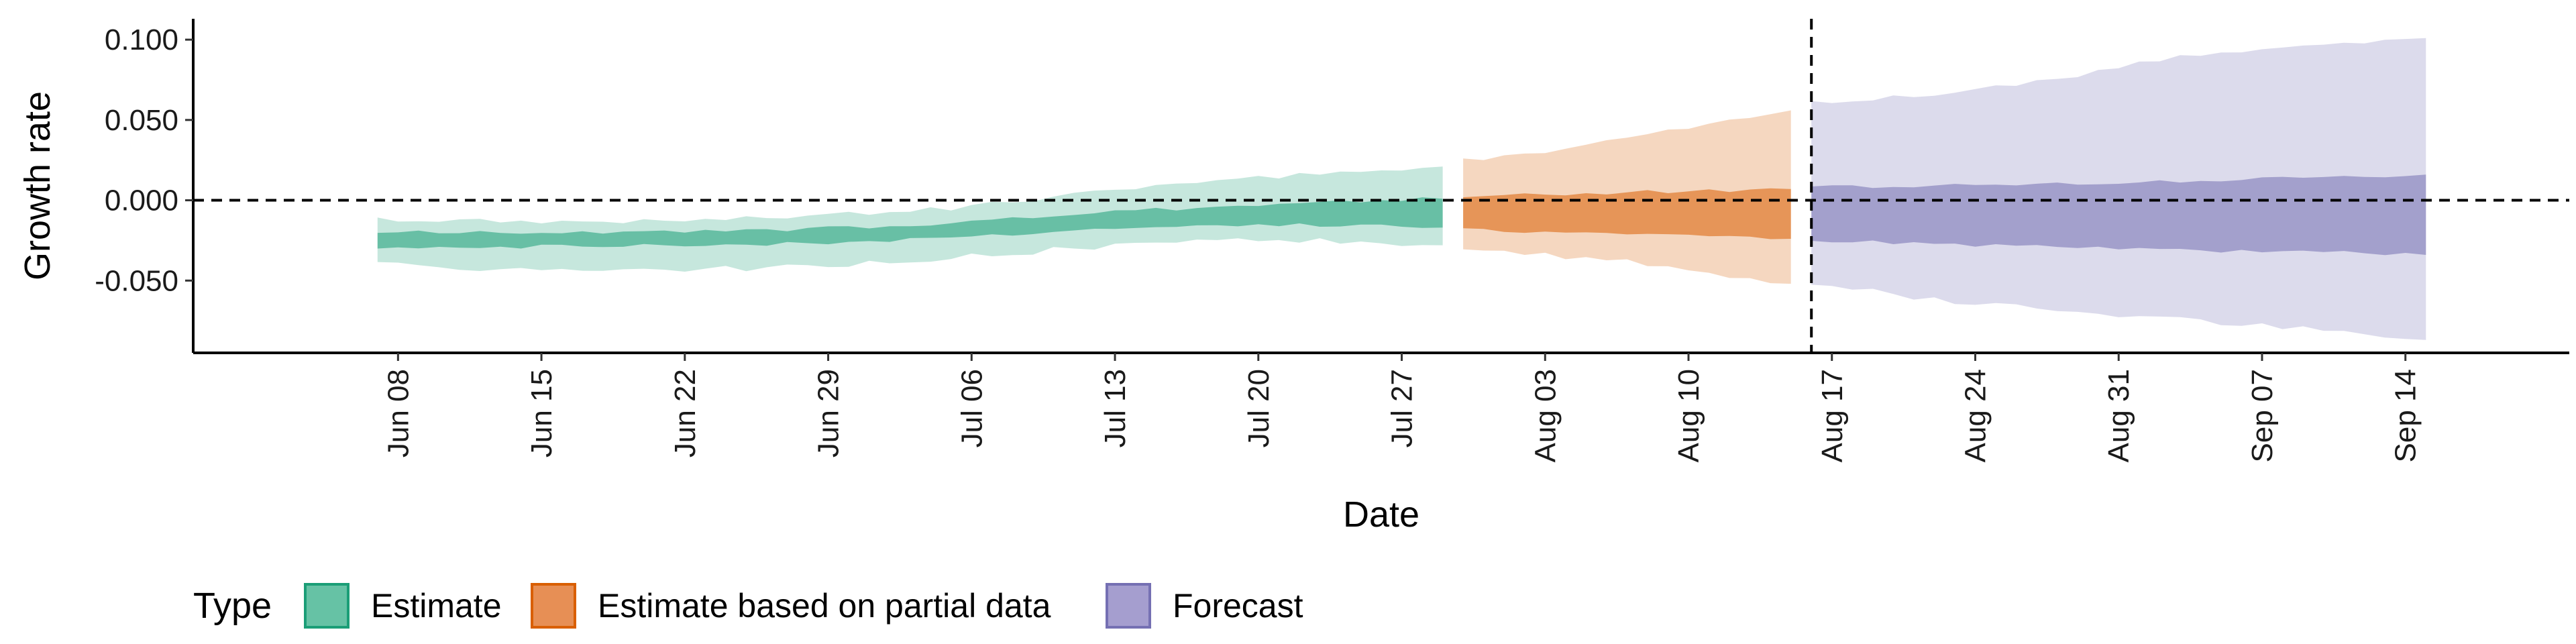 The image size is (2576, 644). What do you see at coordinates (141, 120) in the screenshot?
I see `y-tick-label: 0.050` at bounding box center [141, 120].